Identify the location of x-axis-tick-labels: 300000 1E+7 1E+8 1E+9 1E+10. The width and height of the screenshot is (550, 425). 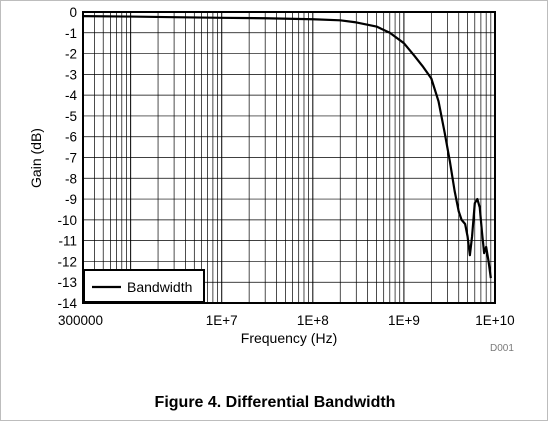
(286, 320).